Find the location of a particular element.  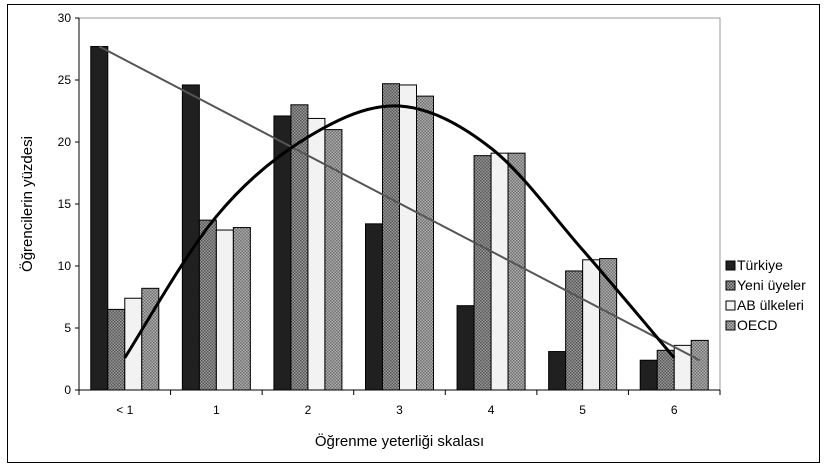

legend-label: Yeni üyeler is located at coordinates (771, 285).